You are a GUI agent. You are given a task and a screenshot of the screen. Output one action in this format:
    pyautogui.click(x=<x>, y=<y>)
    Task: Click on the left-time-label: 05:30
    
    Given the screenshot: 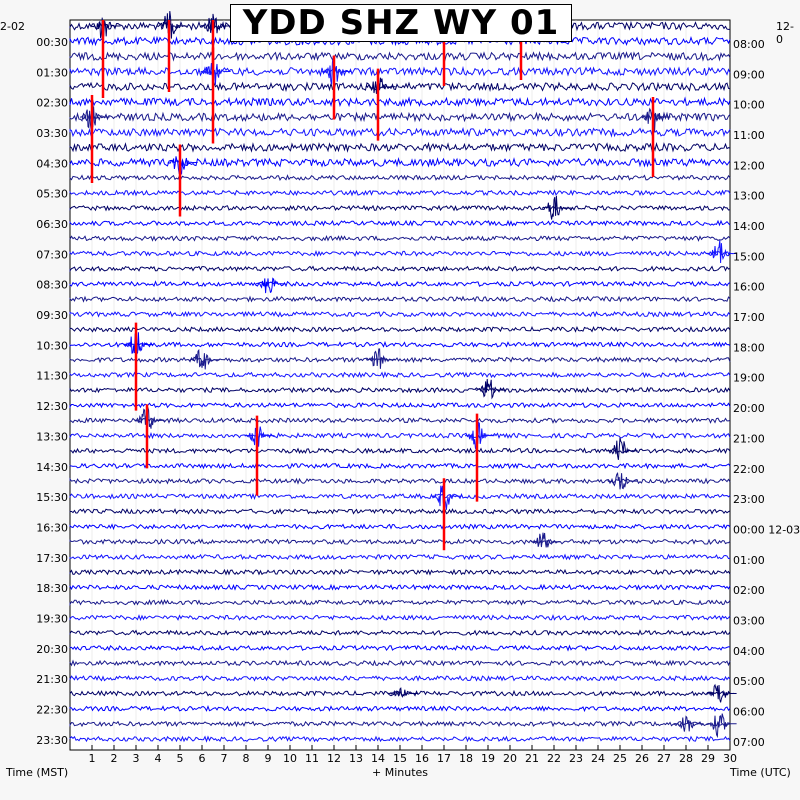 What is the action you would take?
    pyautogui.click(x=52, y=194)
    